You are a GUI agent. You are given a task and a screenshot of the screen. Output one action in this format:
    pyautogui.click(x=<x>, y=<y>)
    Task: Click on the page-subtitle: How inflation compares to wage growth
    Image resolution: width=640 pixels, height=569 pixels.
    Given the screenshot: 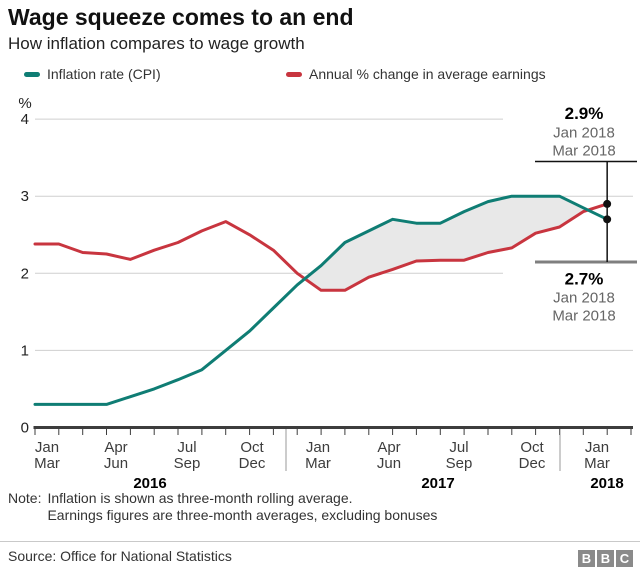 What is the action you would take?
    pyautogui.click(x=156, y=43)
    